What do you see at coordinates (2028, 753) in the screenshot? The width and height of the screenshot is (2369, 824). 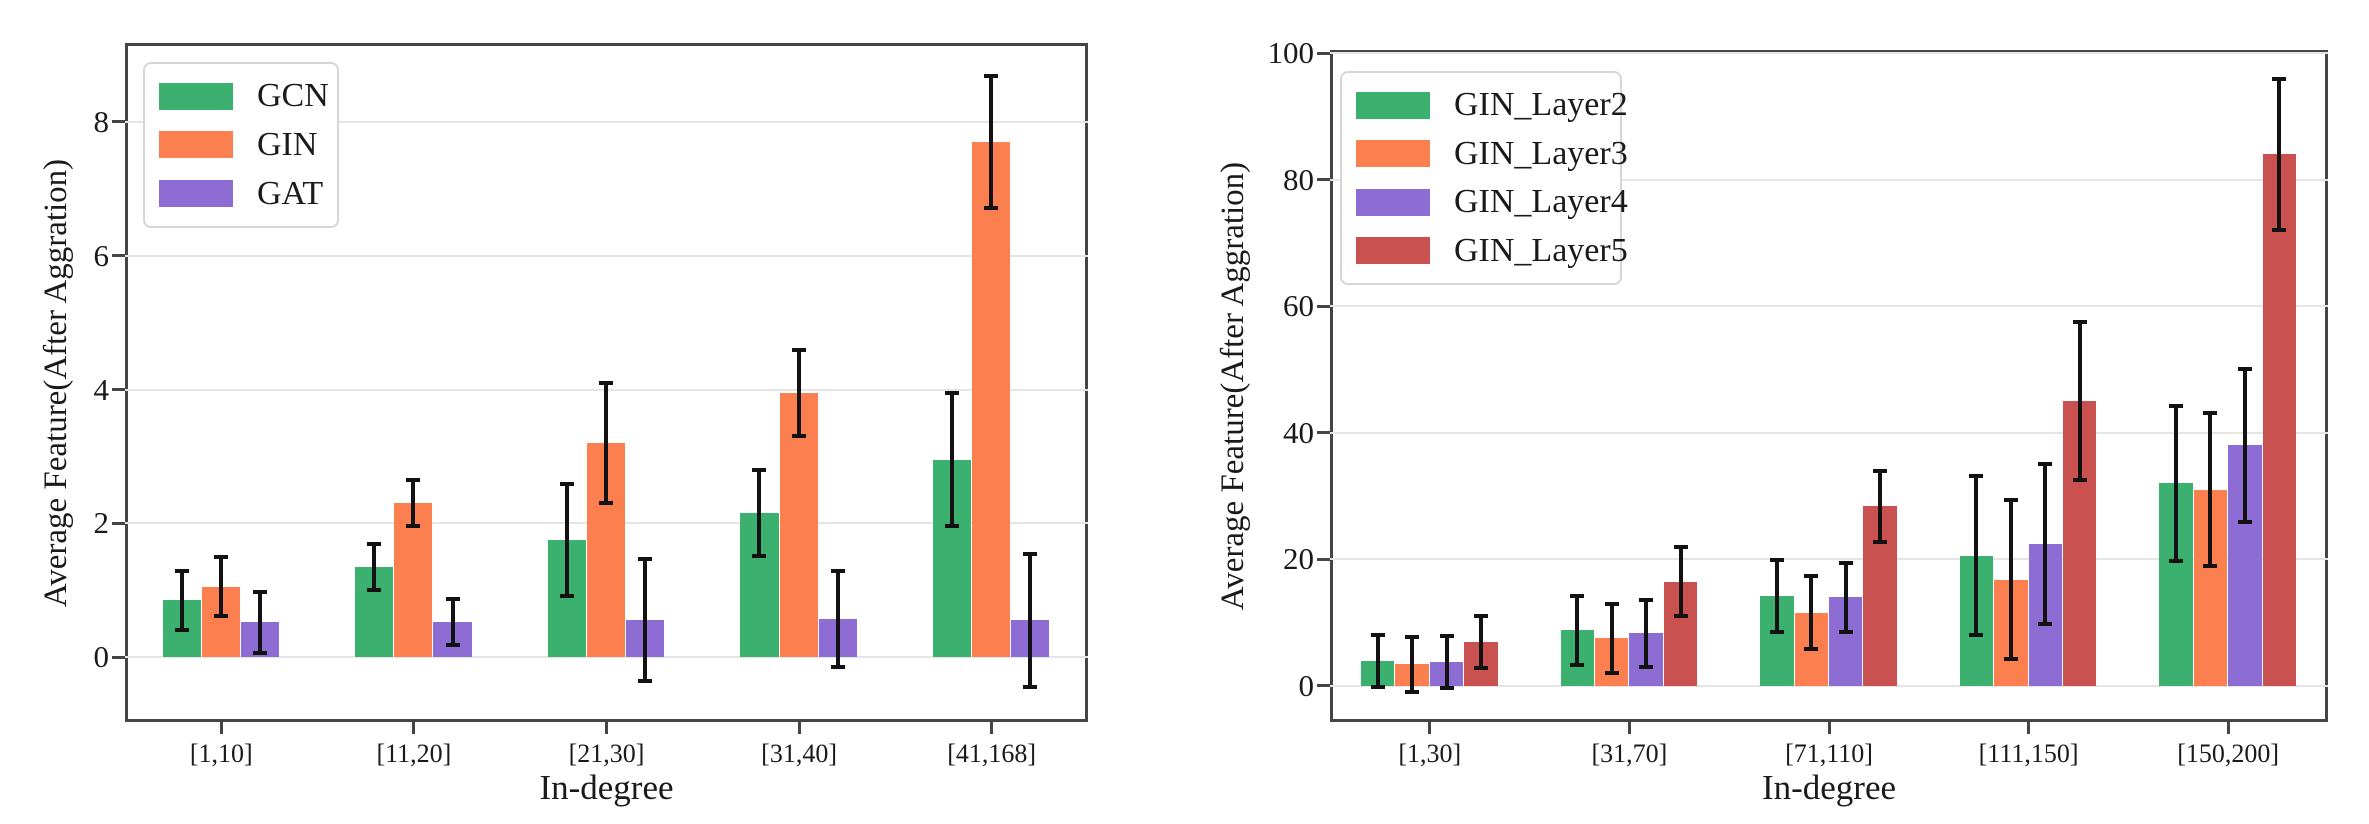 I see `x-tick-label: [111,150]` at bounding box center [2028, 753].